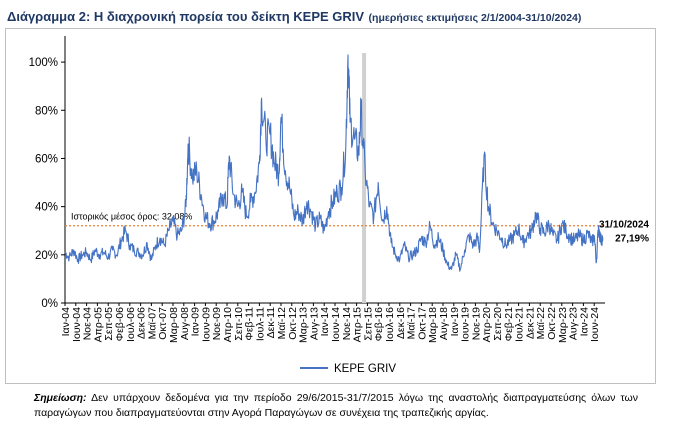 The height and width of the screenshot is (447, 685). What do you see at coordinates (46, 208) in the screenshot?
I see `y-tick-label: 40%` at bounding box center [46, 208].